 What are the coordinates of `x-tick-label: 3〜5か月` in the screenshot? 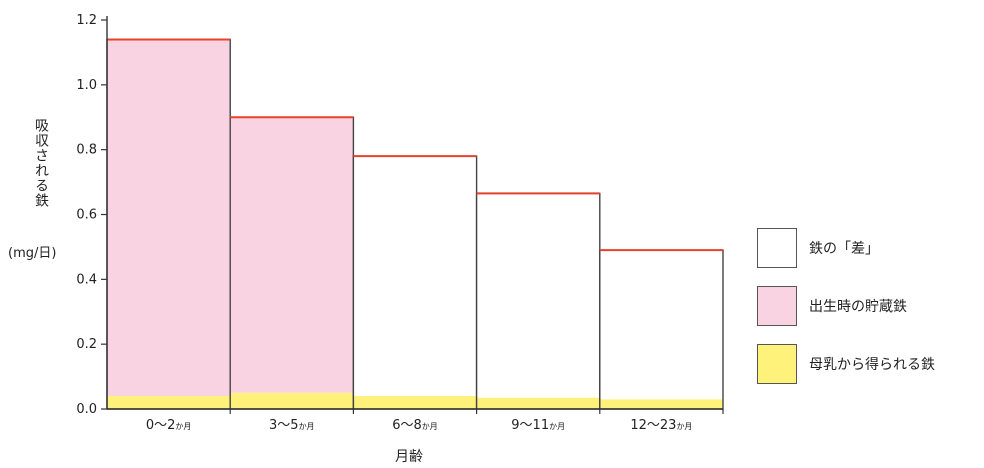 It's located at (292, 425).